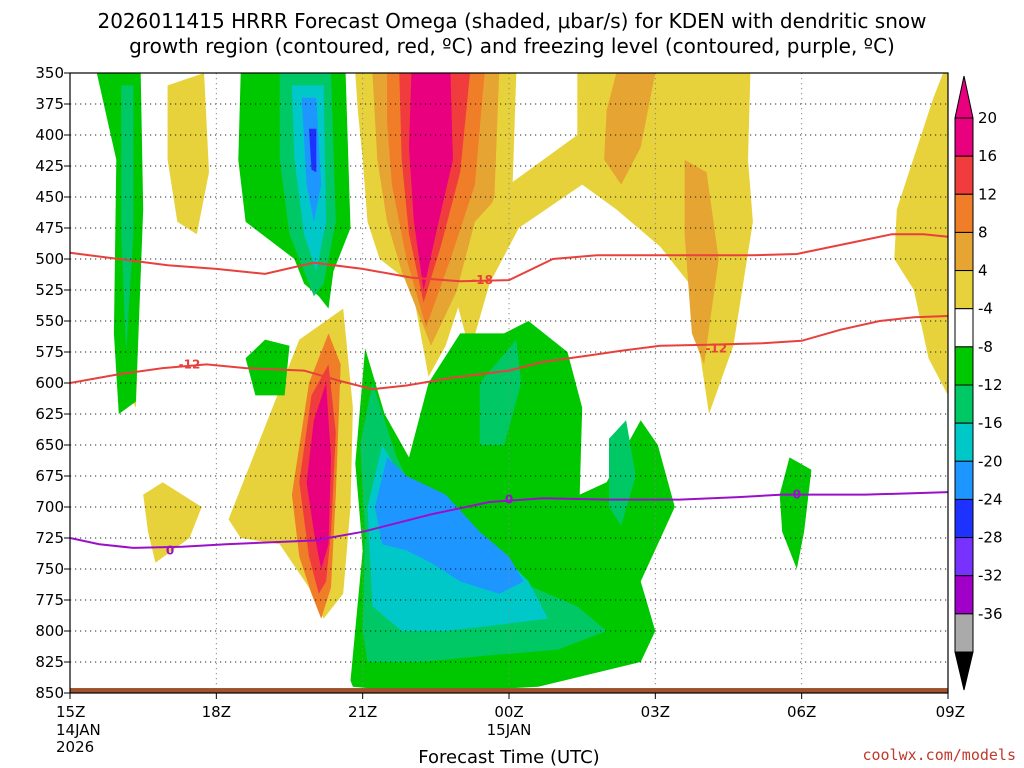  Describe the element at coordinates (49, 569) in the screenshot. I see `y-tick-label: 750` at that location.